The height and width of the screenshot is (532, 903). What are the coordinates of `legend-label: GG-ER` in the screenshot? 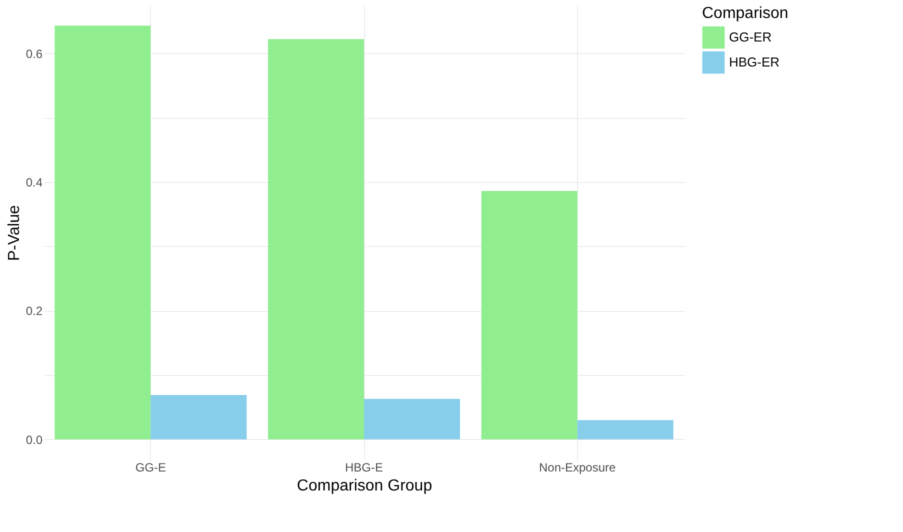 It's located at (750, 37).